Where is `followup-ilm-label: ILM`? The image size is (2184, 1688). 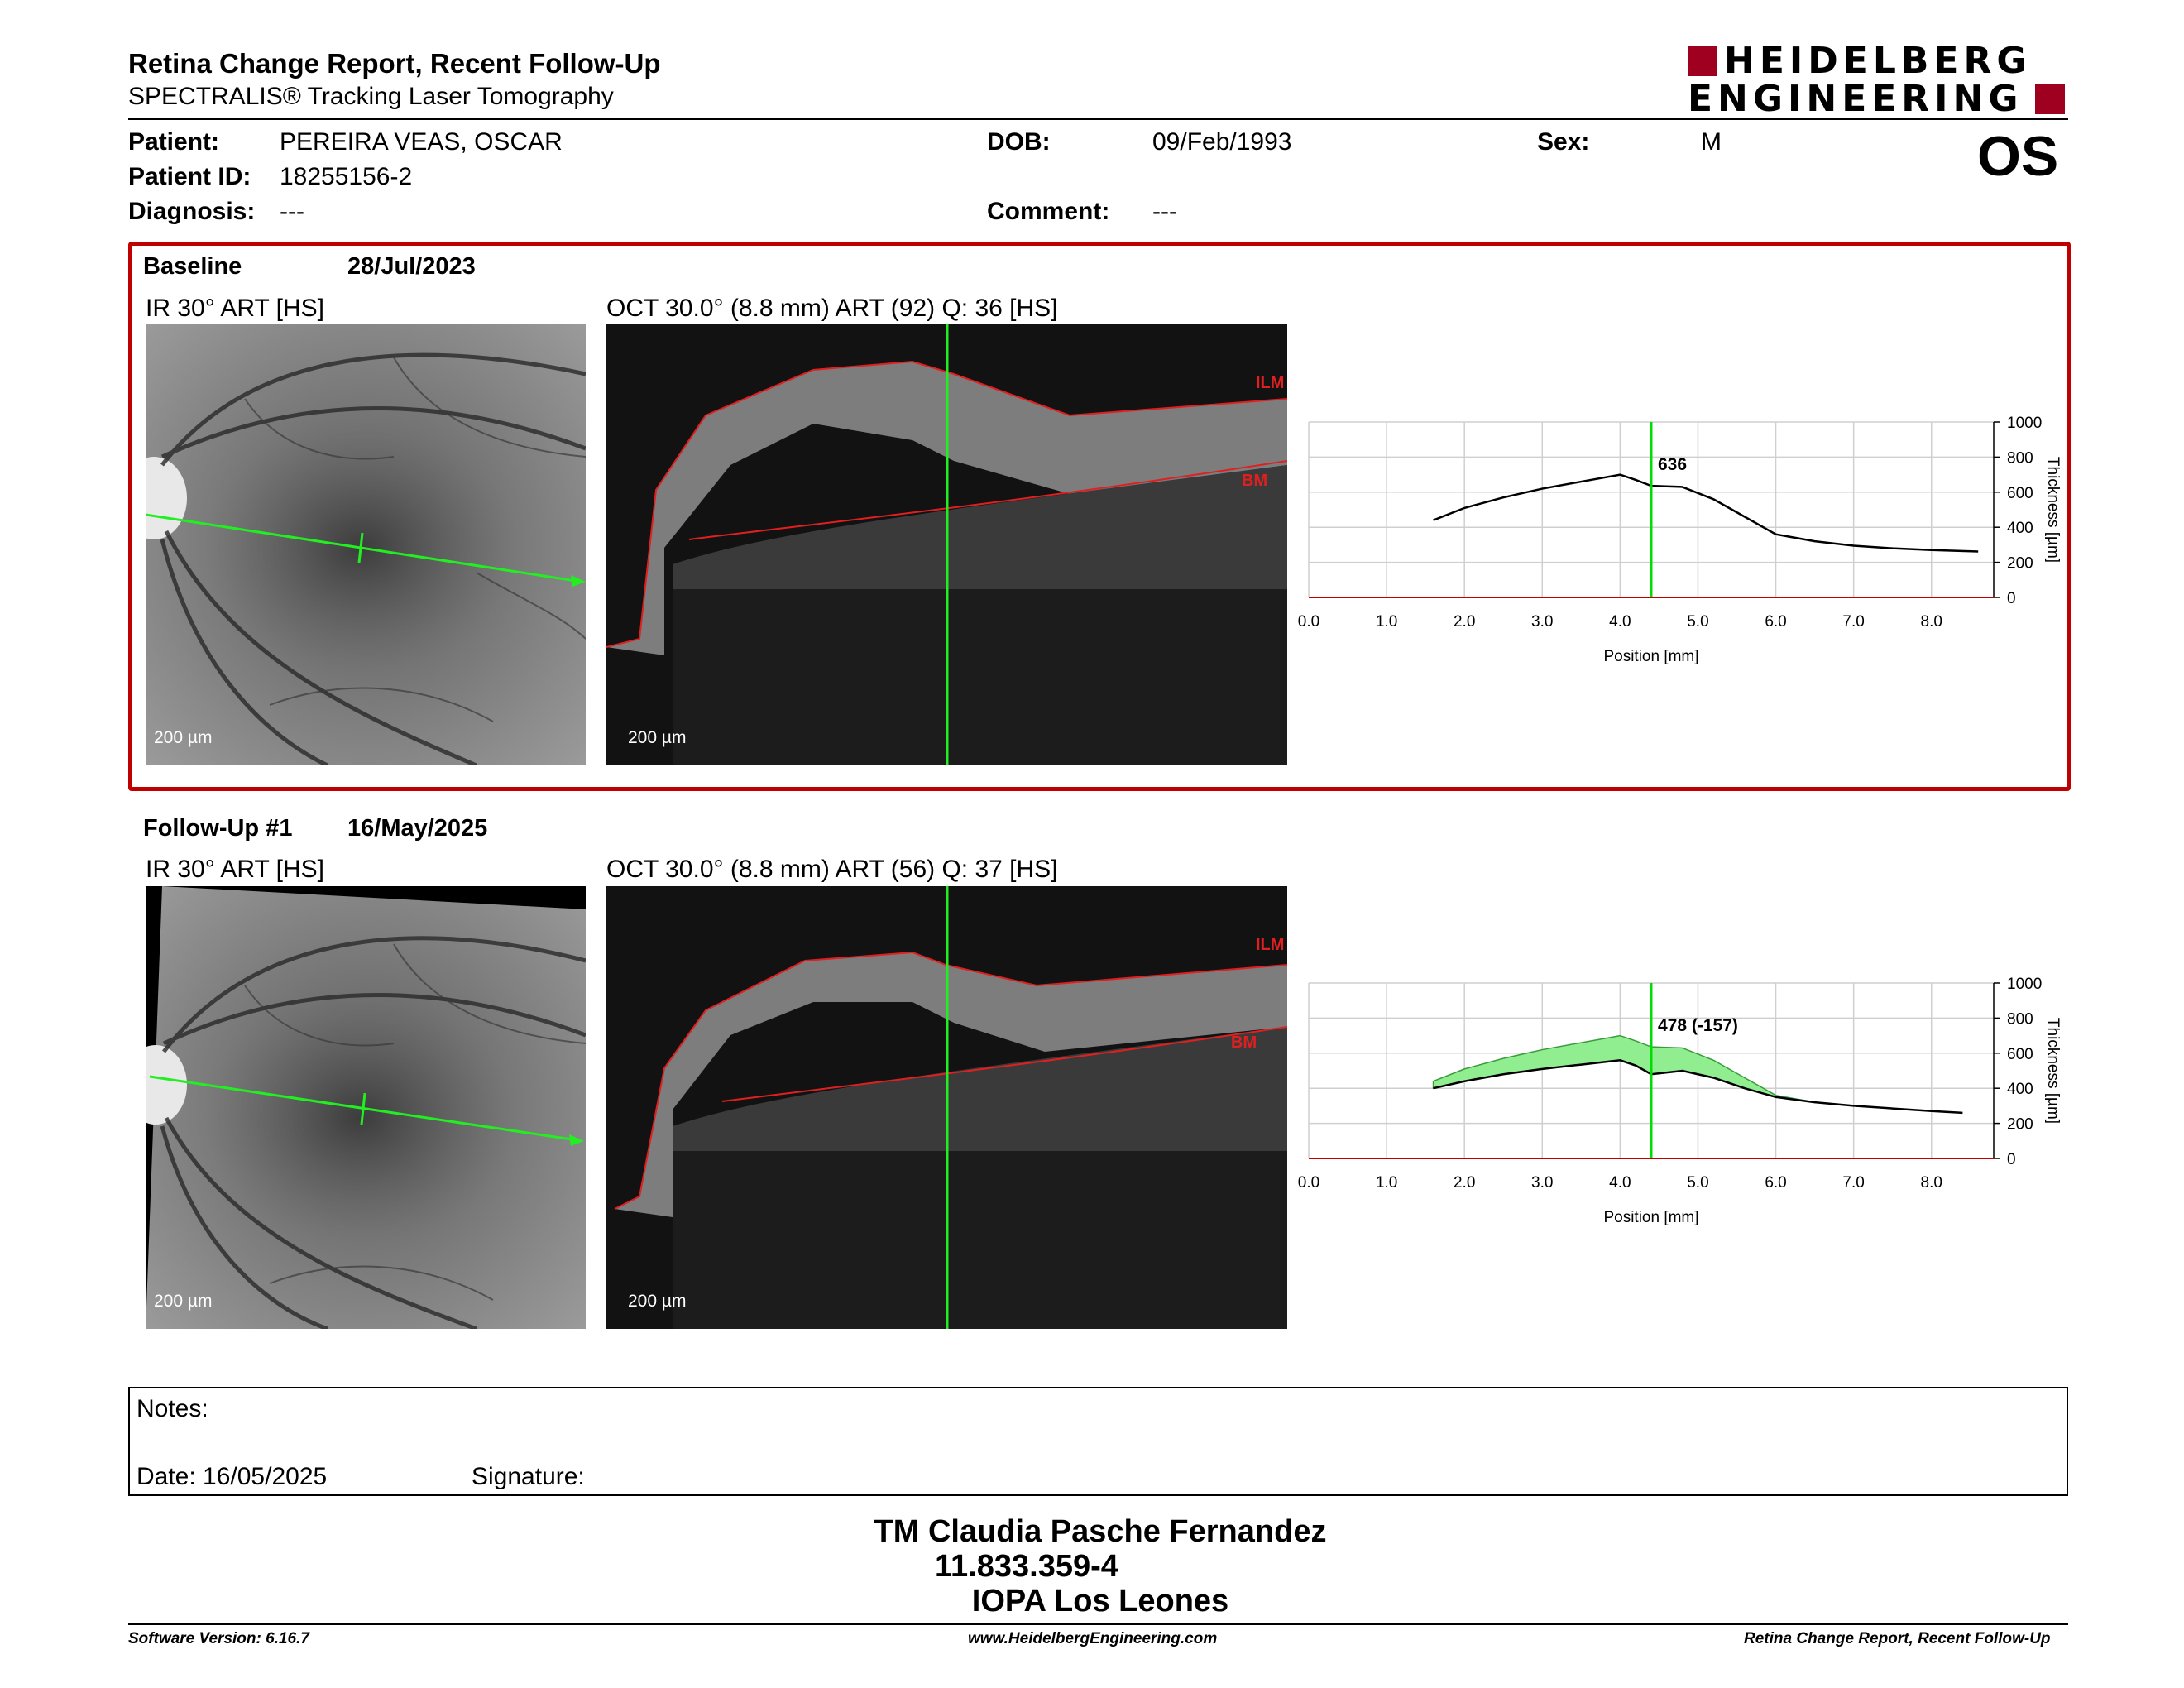
followup-ilm-label: ILM is located at coordinates (1270, 945).